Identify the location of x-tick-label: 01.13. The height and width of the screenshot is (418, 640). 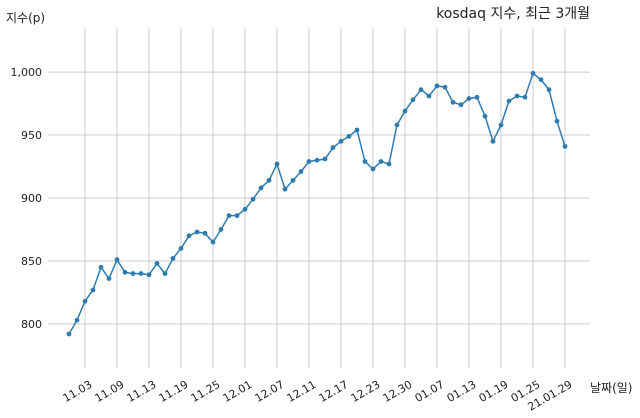
(462, 391).